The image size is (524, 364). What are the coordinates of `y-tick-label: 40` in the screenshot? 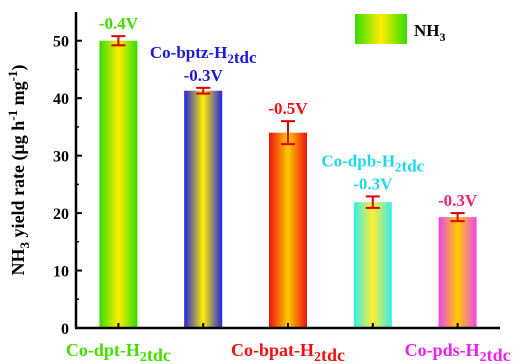 It's located at (61, 99).